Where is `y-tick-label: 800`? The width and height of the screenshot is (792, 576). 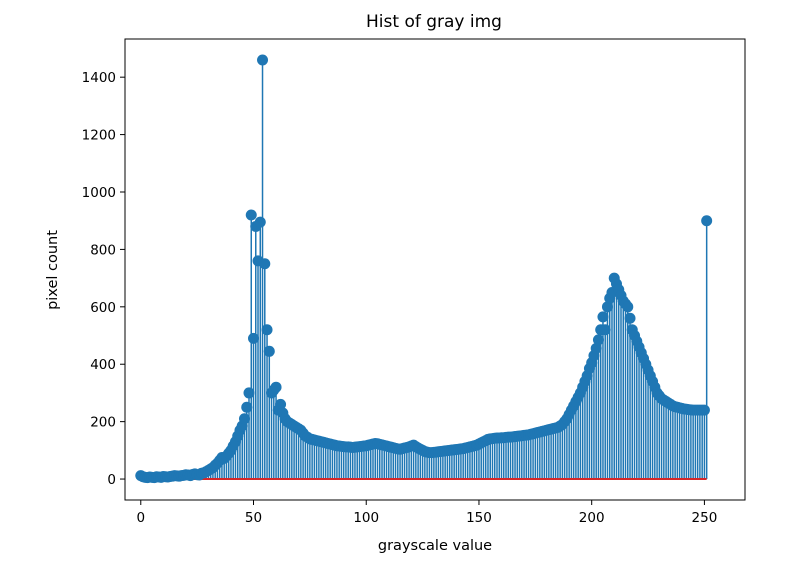
y-tick-label: 800 is located at coordinates (103, 250).